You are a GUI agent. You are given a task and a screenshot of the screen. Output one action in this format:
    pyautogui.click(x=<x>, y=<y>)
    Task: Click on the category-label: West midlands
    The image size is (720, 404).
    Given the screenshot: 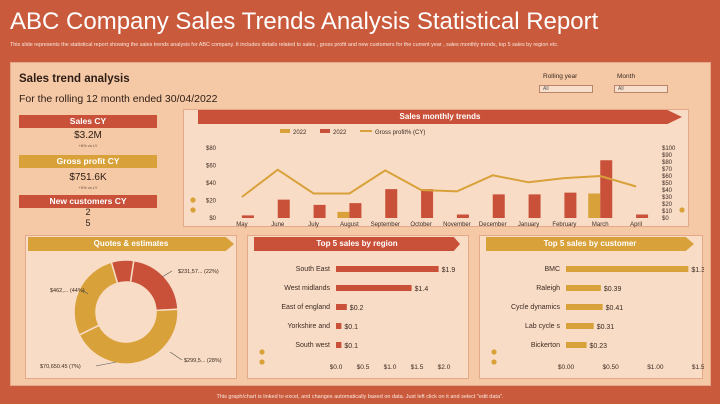 What is the action you would take?
    pyautogui.click(x=307, y=288)
    